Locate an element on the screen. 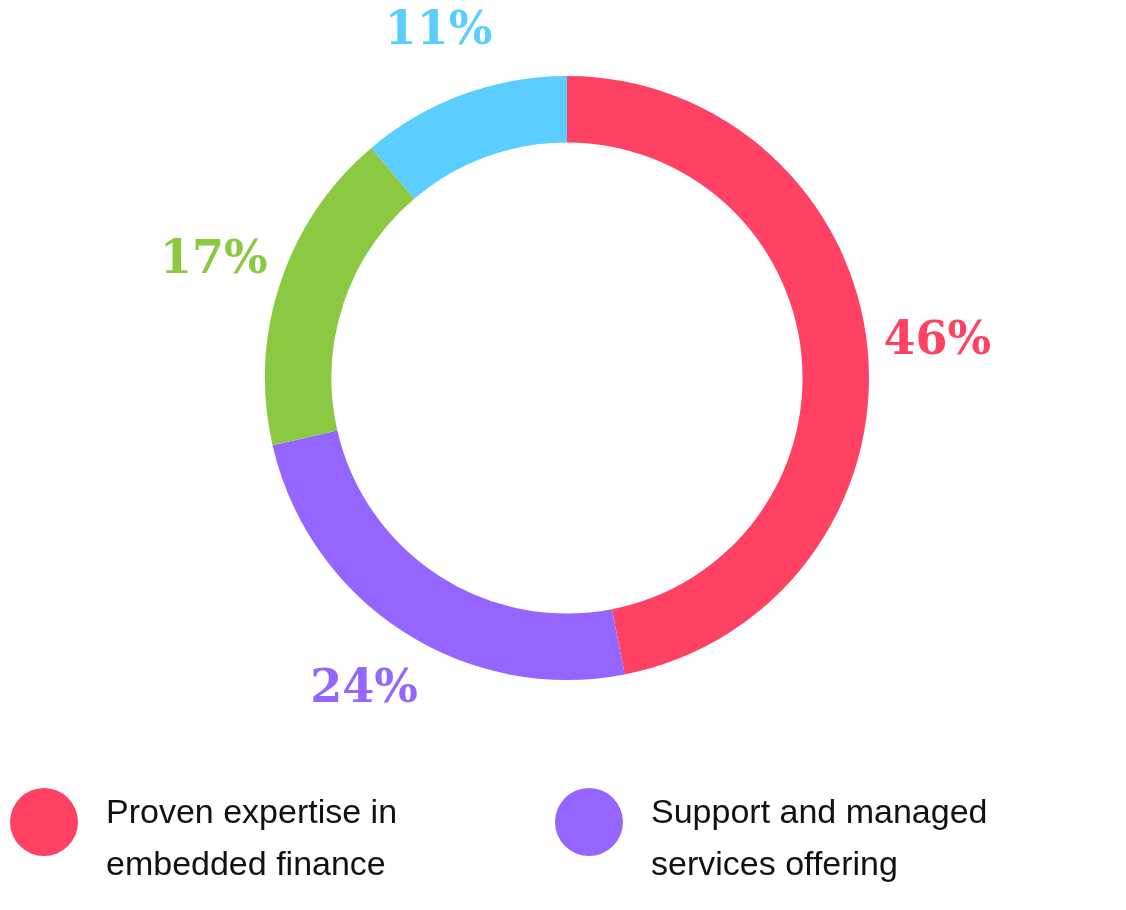 The width and height of the screenshot is (1126, 910). data-label: 24% is located at coordinates (364, 685).